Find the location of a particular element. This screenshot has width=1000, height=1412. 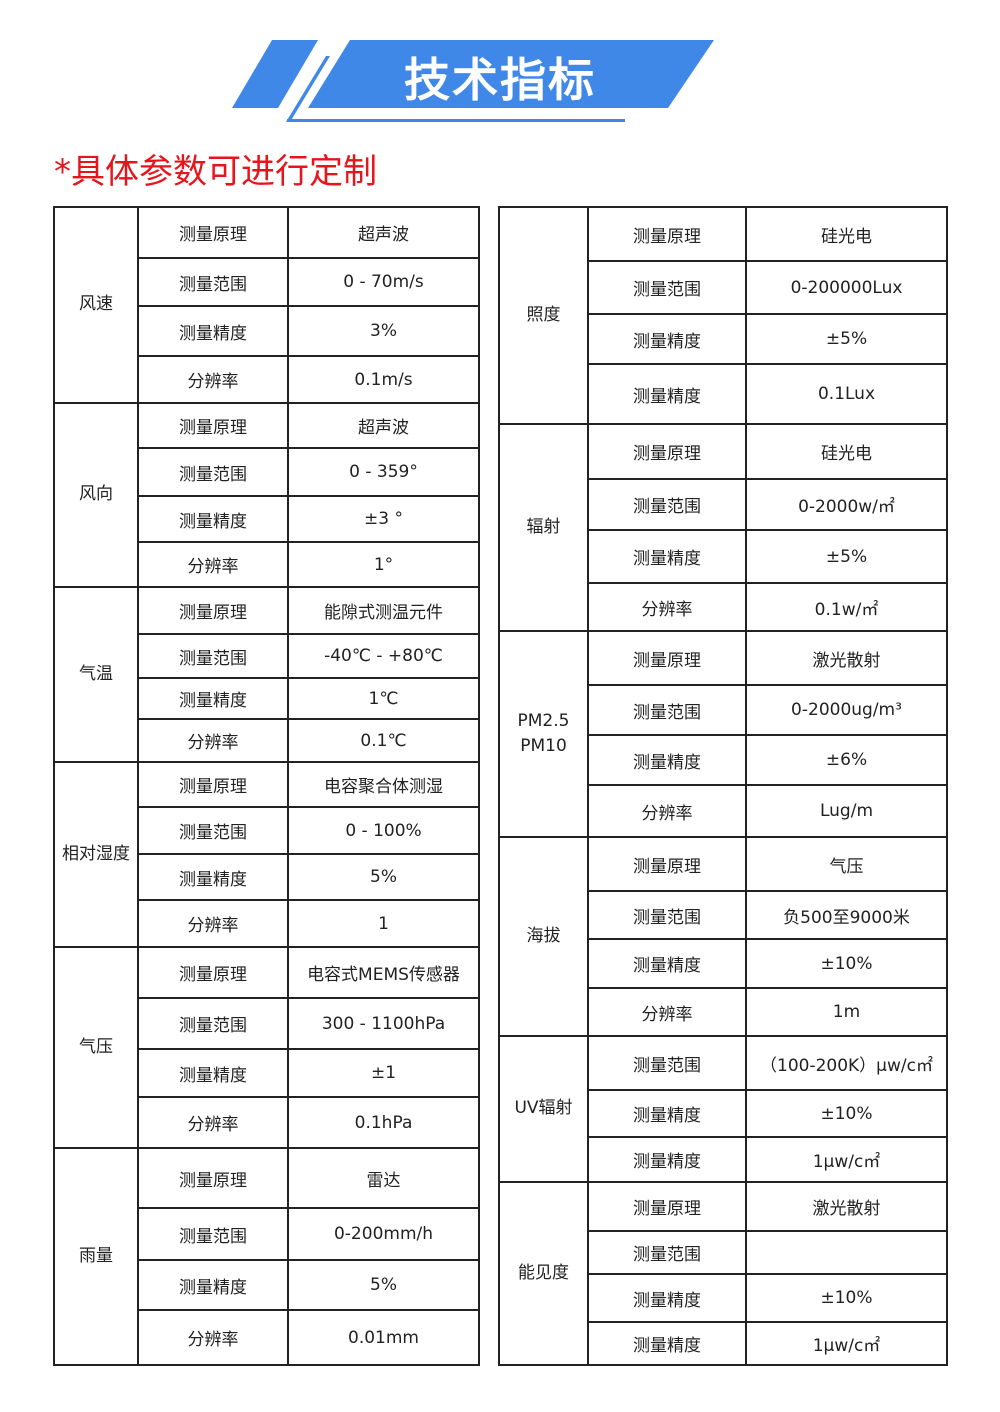

parameter-group: 能见度 is located at coordinates (543, 1273).